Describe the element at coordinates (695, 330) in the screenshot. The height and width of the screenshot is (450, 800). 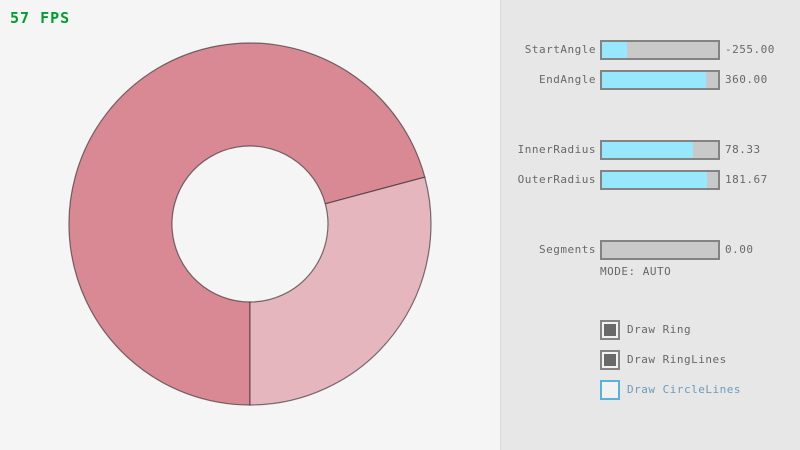
I see `checkbox-row-draw-ring: Draw Ring` at that location.